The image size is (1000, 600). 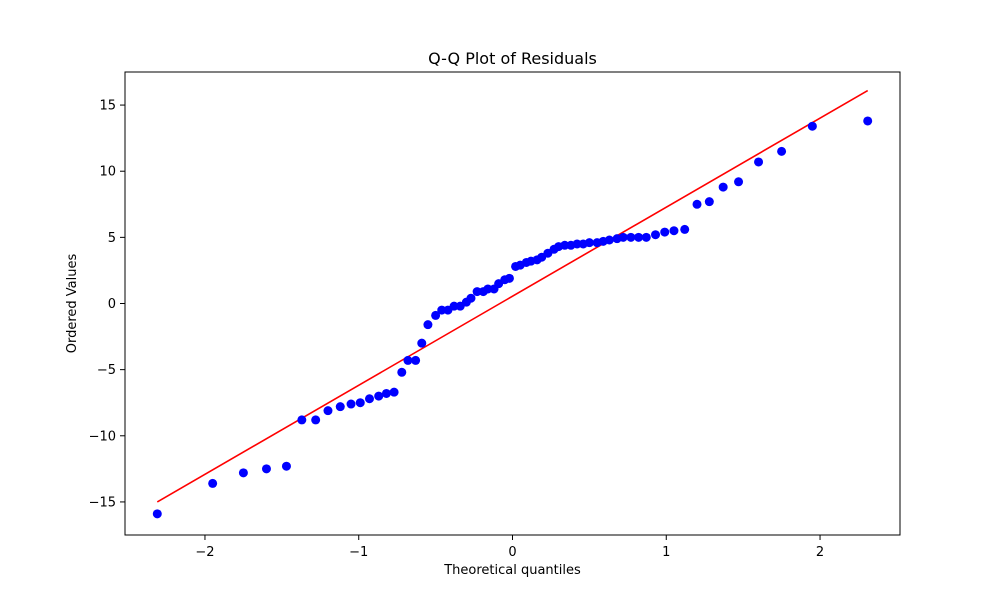 What do you see at coordinates (112, 238) in the screenshot?
I see `y-tick-label: 5` at bounding box center [112, 238].